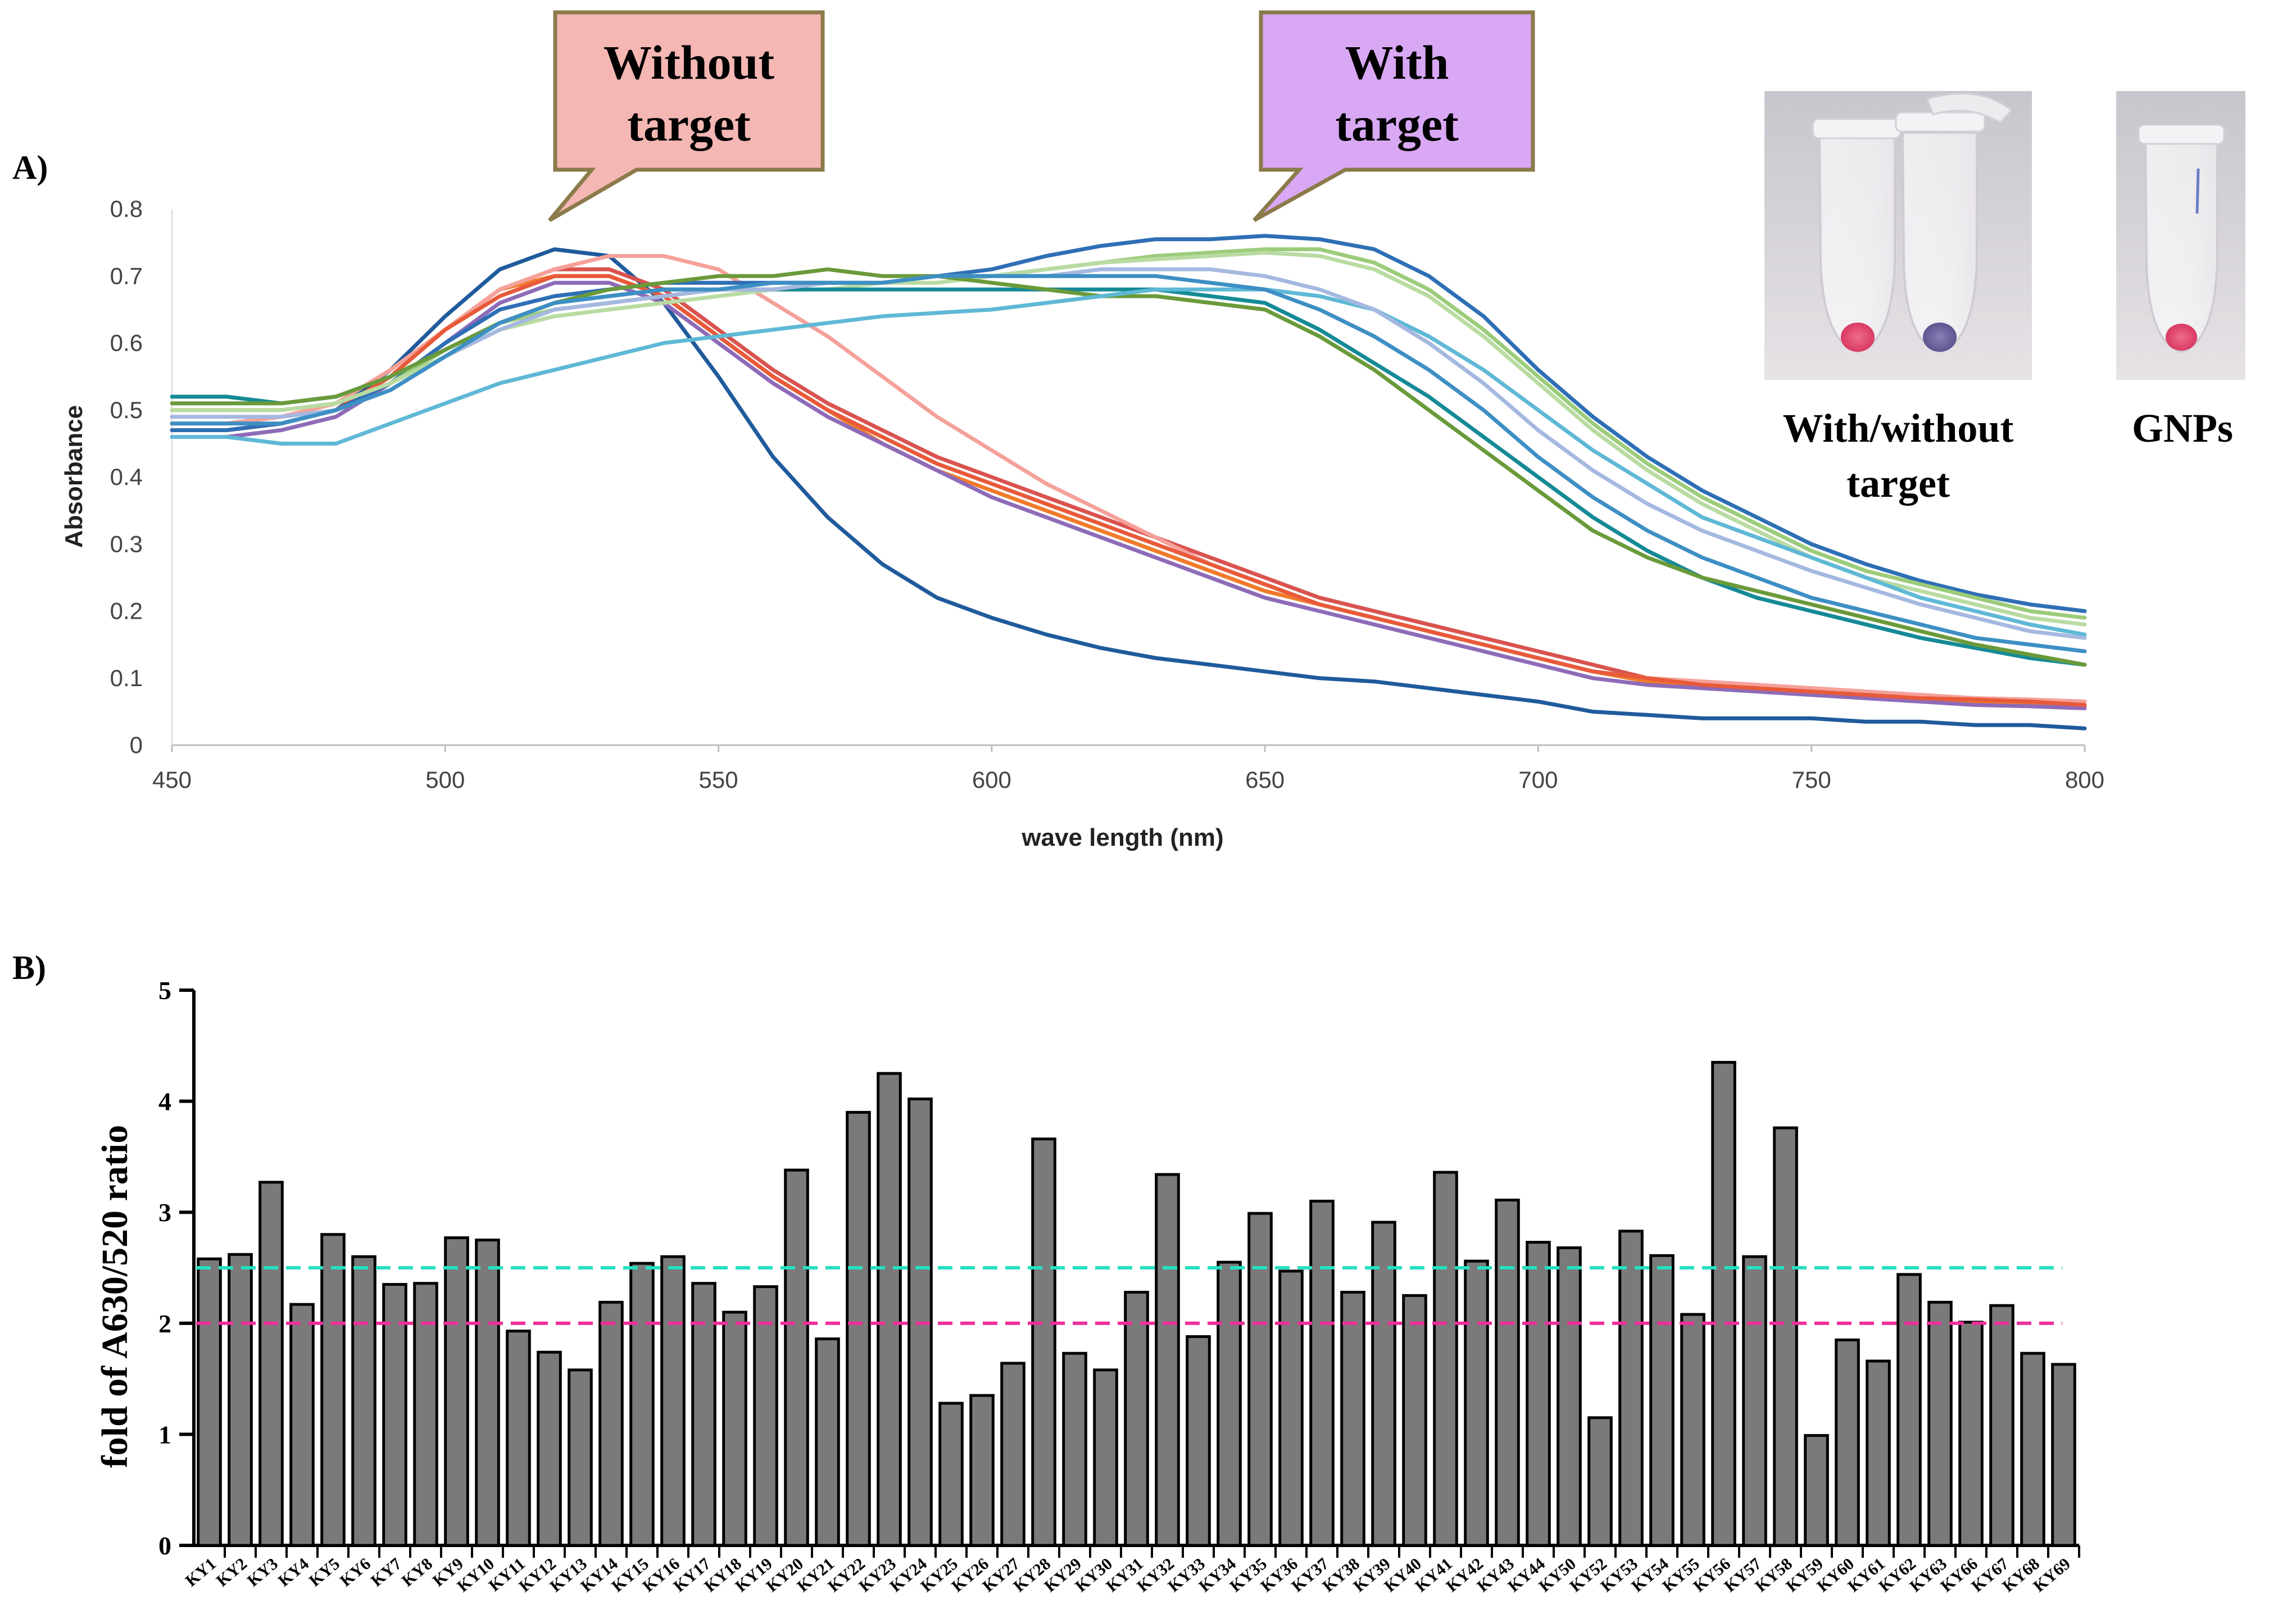 The image size is (2296, 1619). What do you see at coordinates (417, 1572) in the screenshot?
I see `b-category-label: KY8` at bounding box center [417, 1572].